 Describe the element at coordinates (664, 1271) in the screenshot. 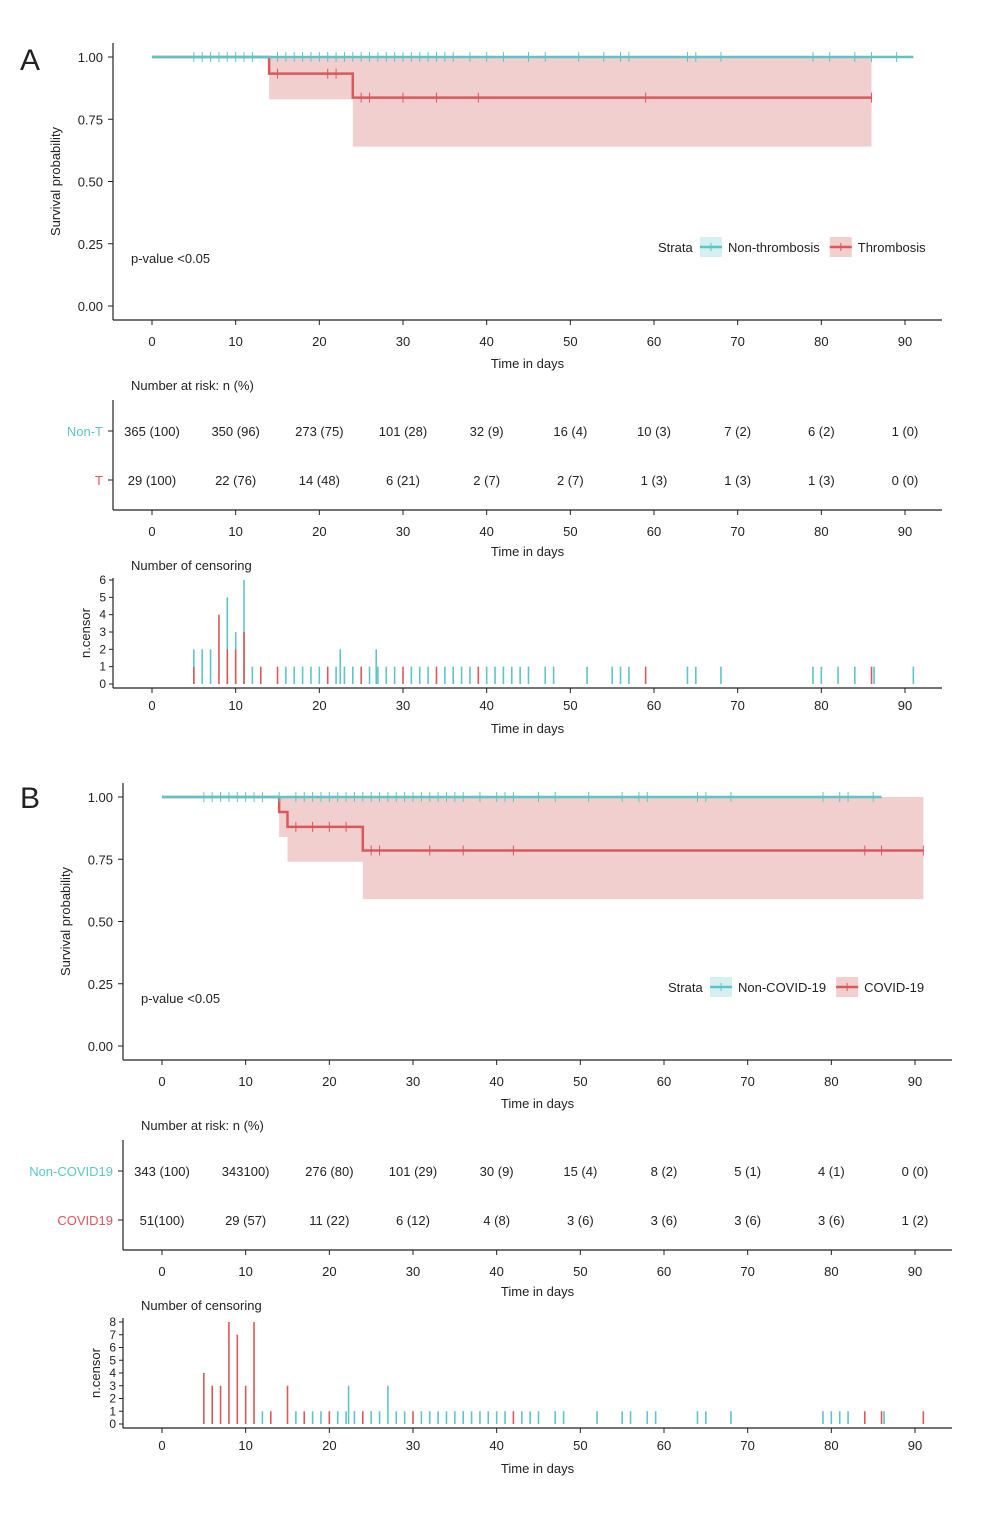

I see `risk-x-tick-label: 60` at that location.